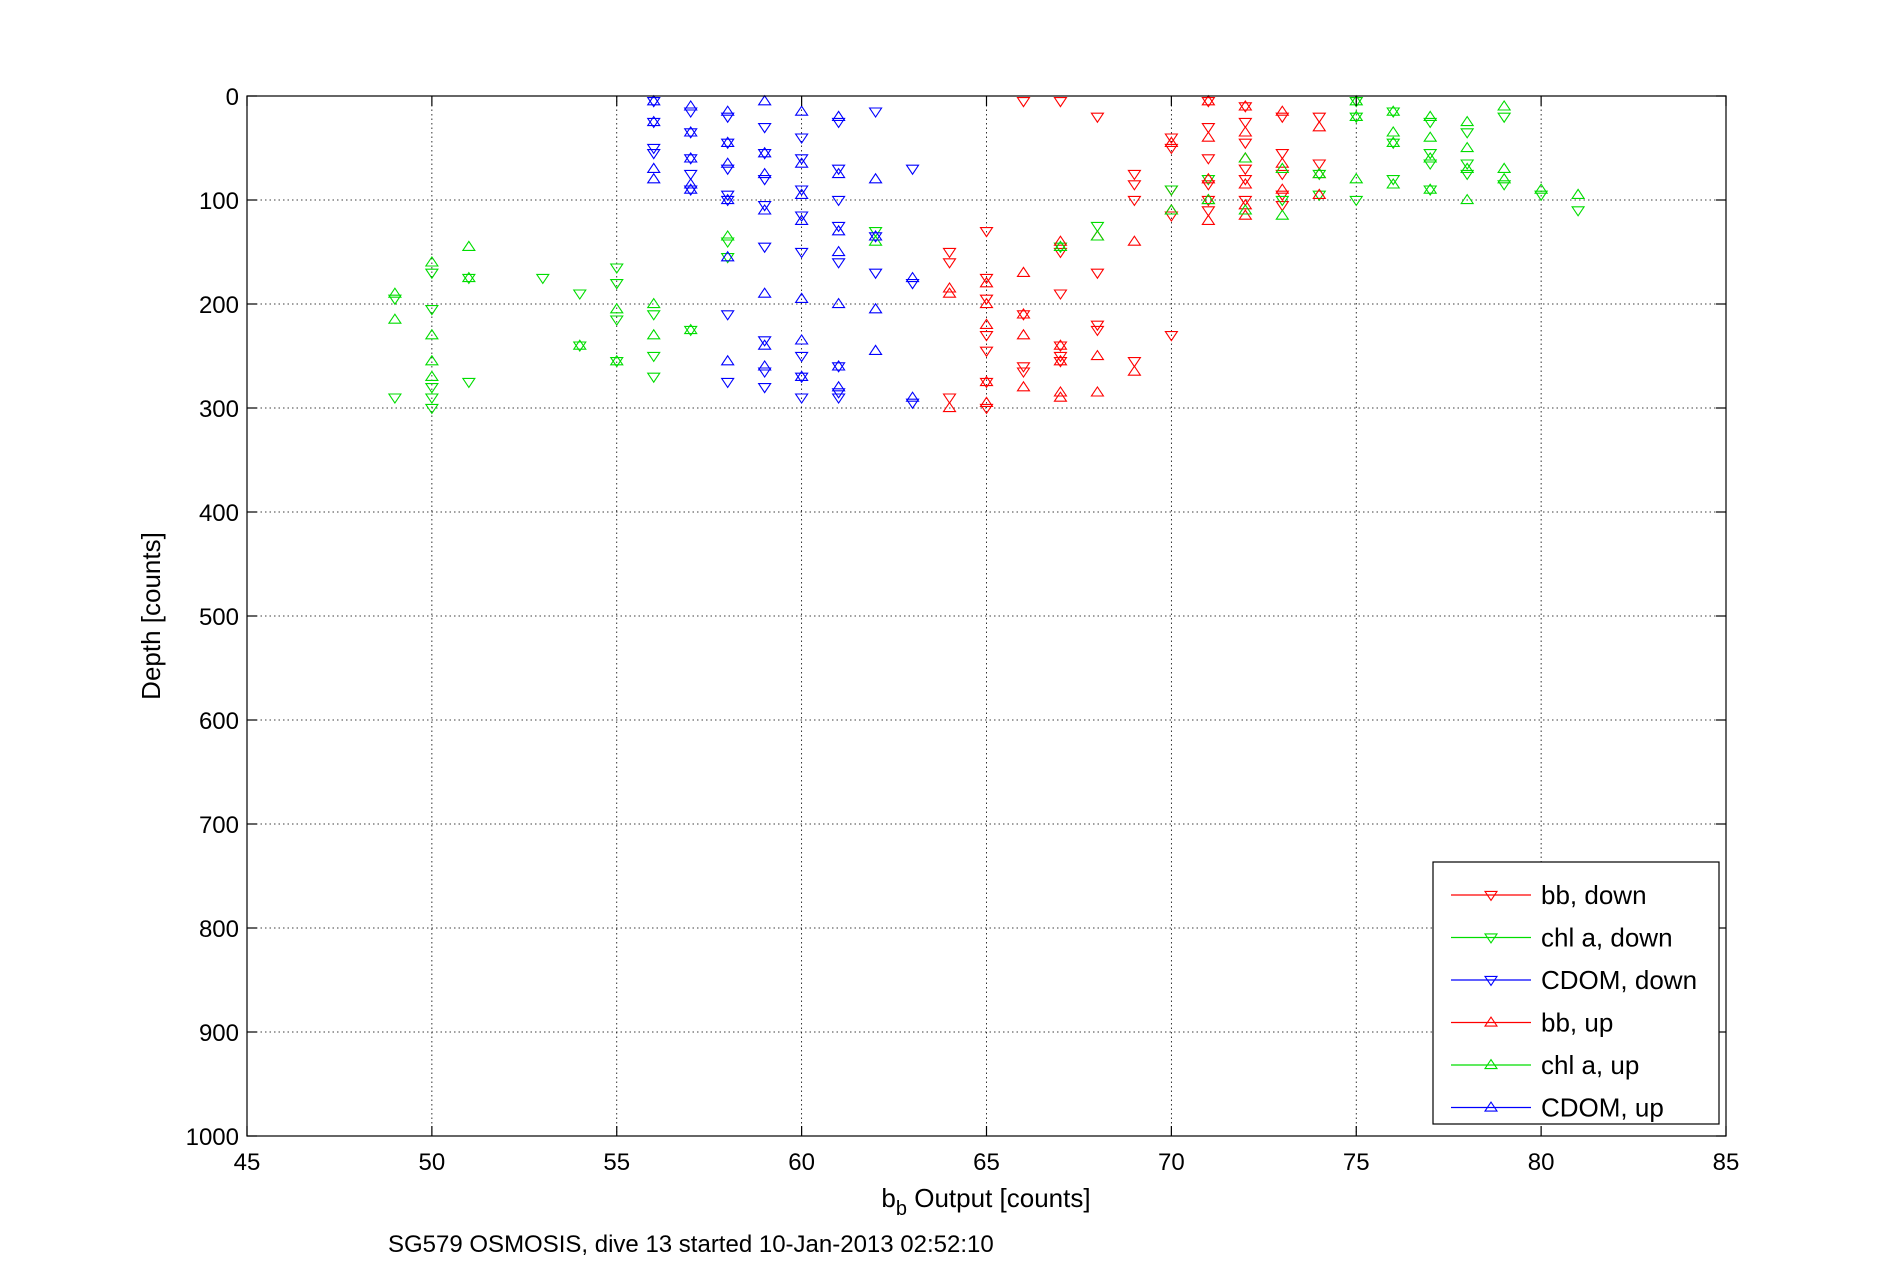 The height and width of the screenshot is (1262, 1891). What do you see at coordinates (219, 825) in the screenshot?
I see `y-tick-label: 700` at bounding box center [219, 825].